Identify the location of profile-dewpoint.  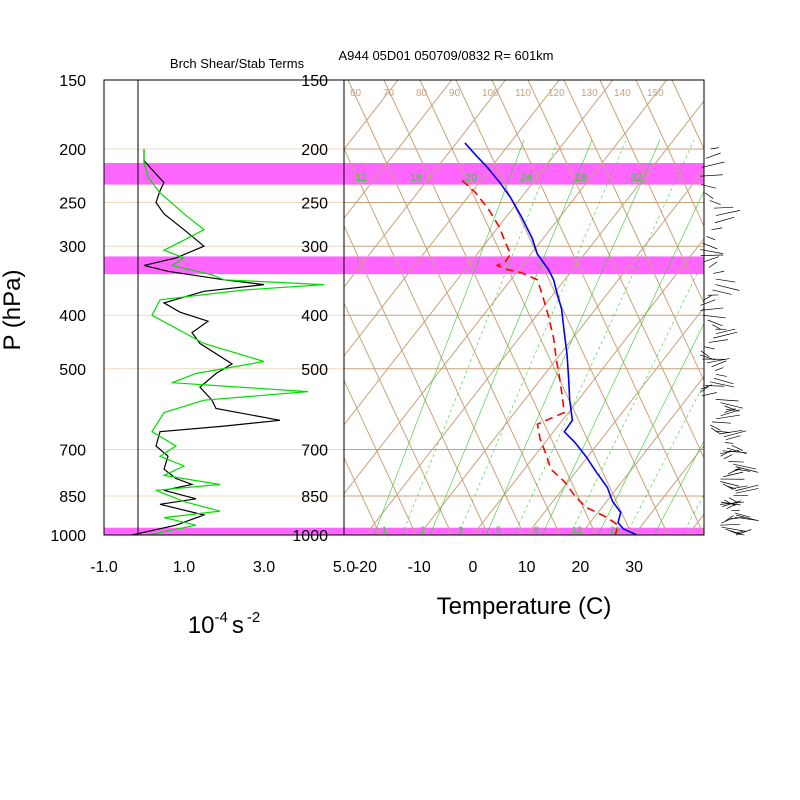
(540, 357).